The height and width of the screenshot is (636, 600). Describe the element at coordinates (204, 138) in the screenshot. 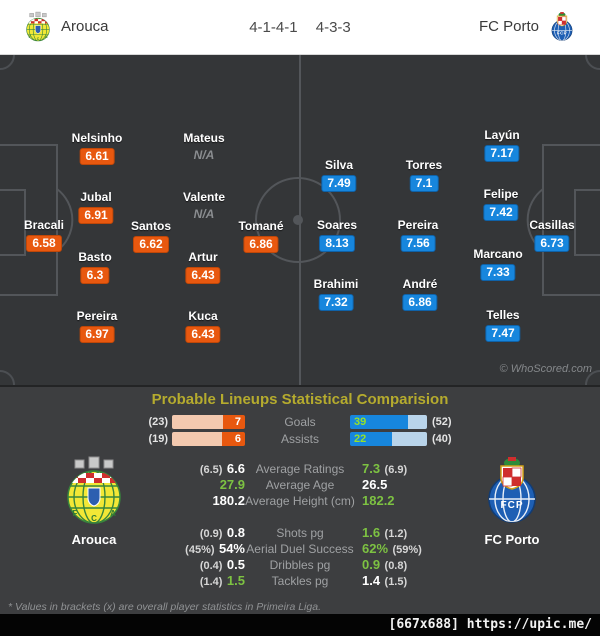

I see `player-name: Mateus` at that location.